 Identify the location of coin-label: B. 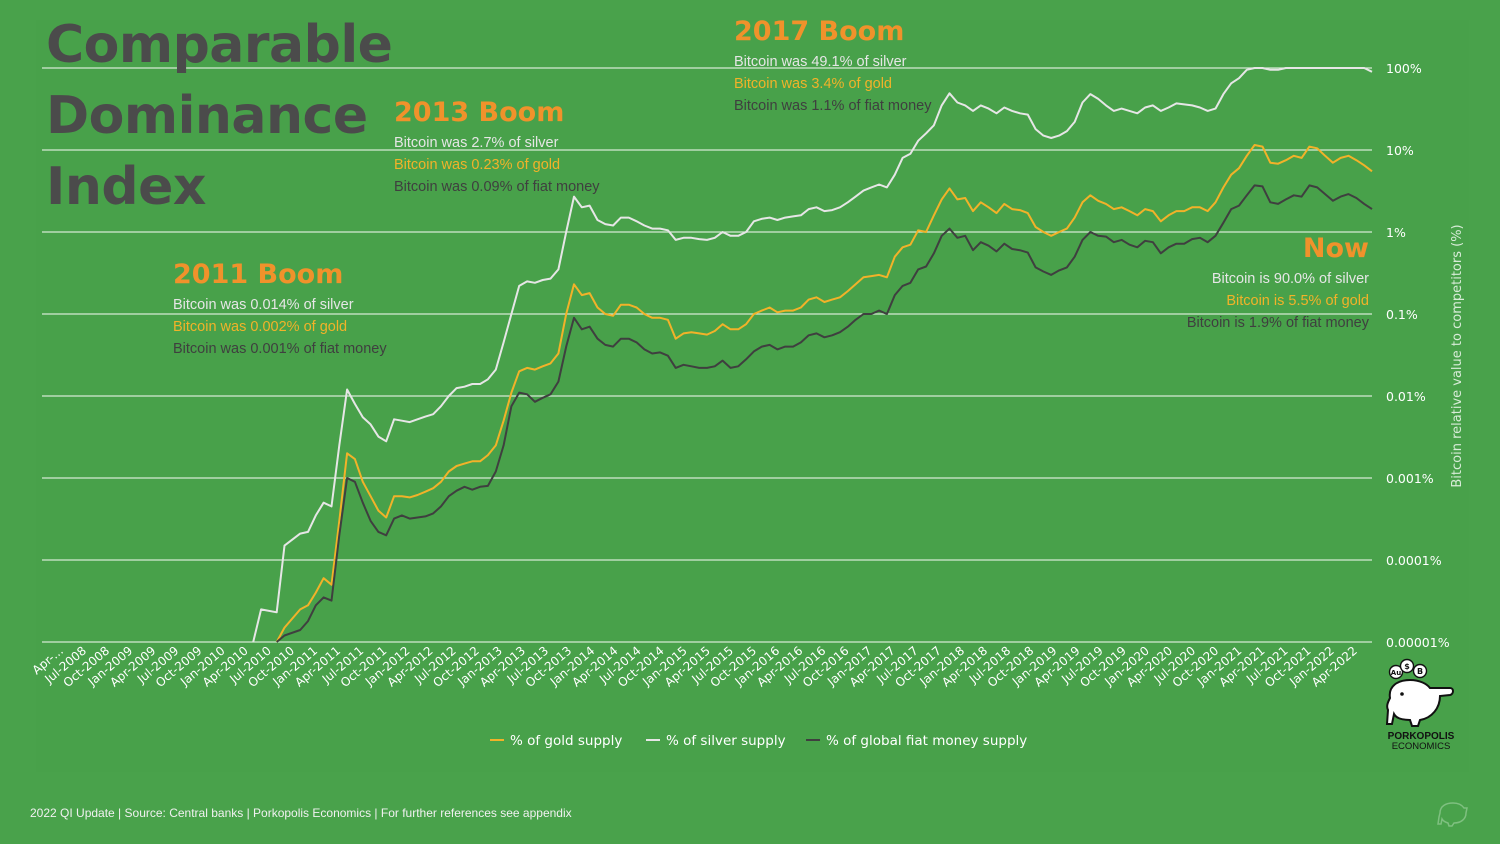
(1420, 671).